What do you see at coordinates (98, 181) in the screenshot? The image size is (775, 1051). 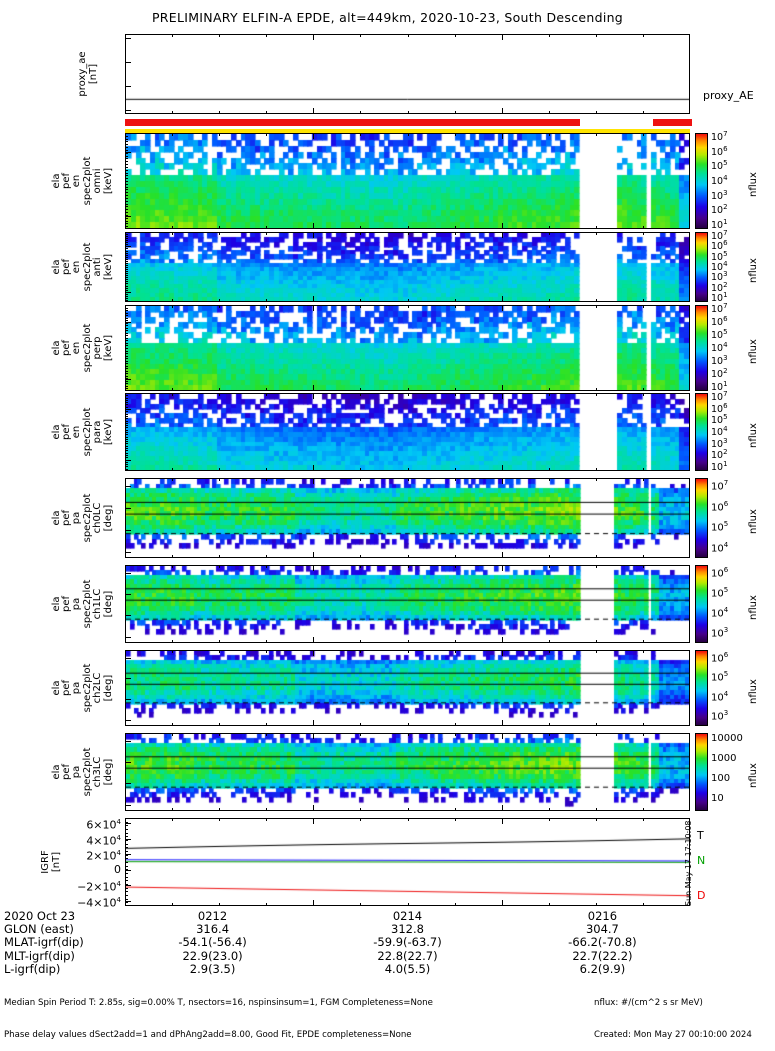 I see `energy-ylabel-0-line: omni` at bounding box center [98, 181].